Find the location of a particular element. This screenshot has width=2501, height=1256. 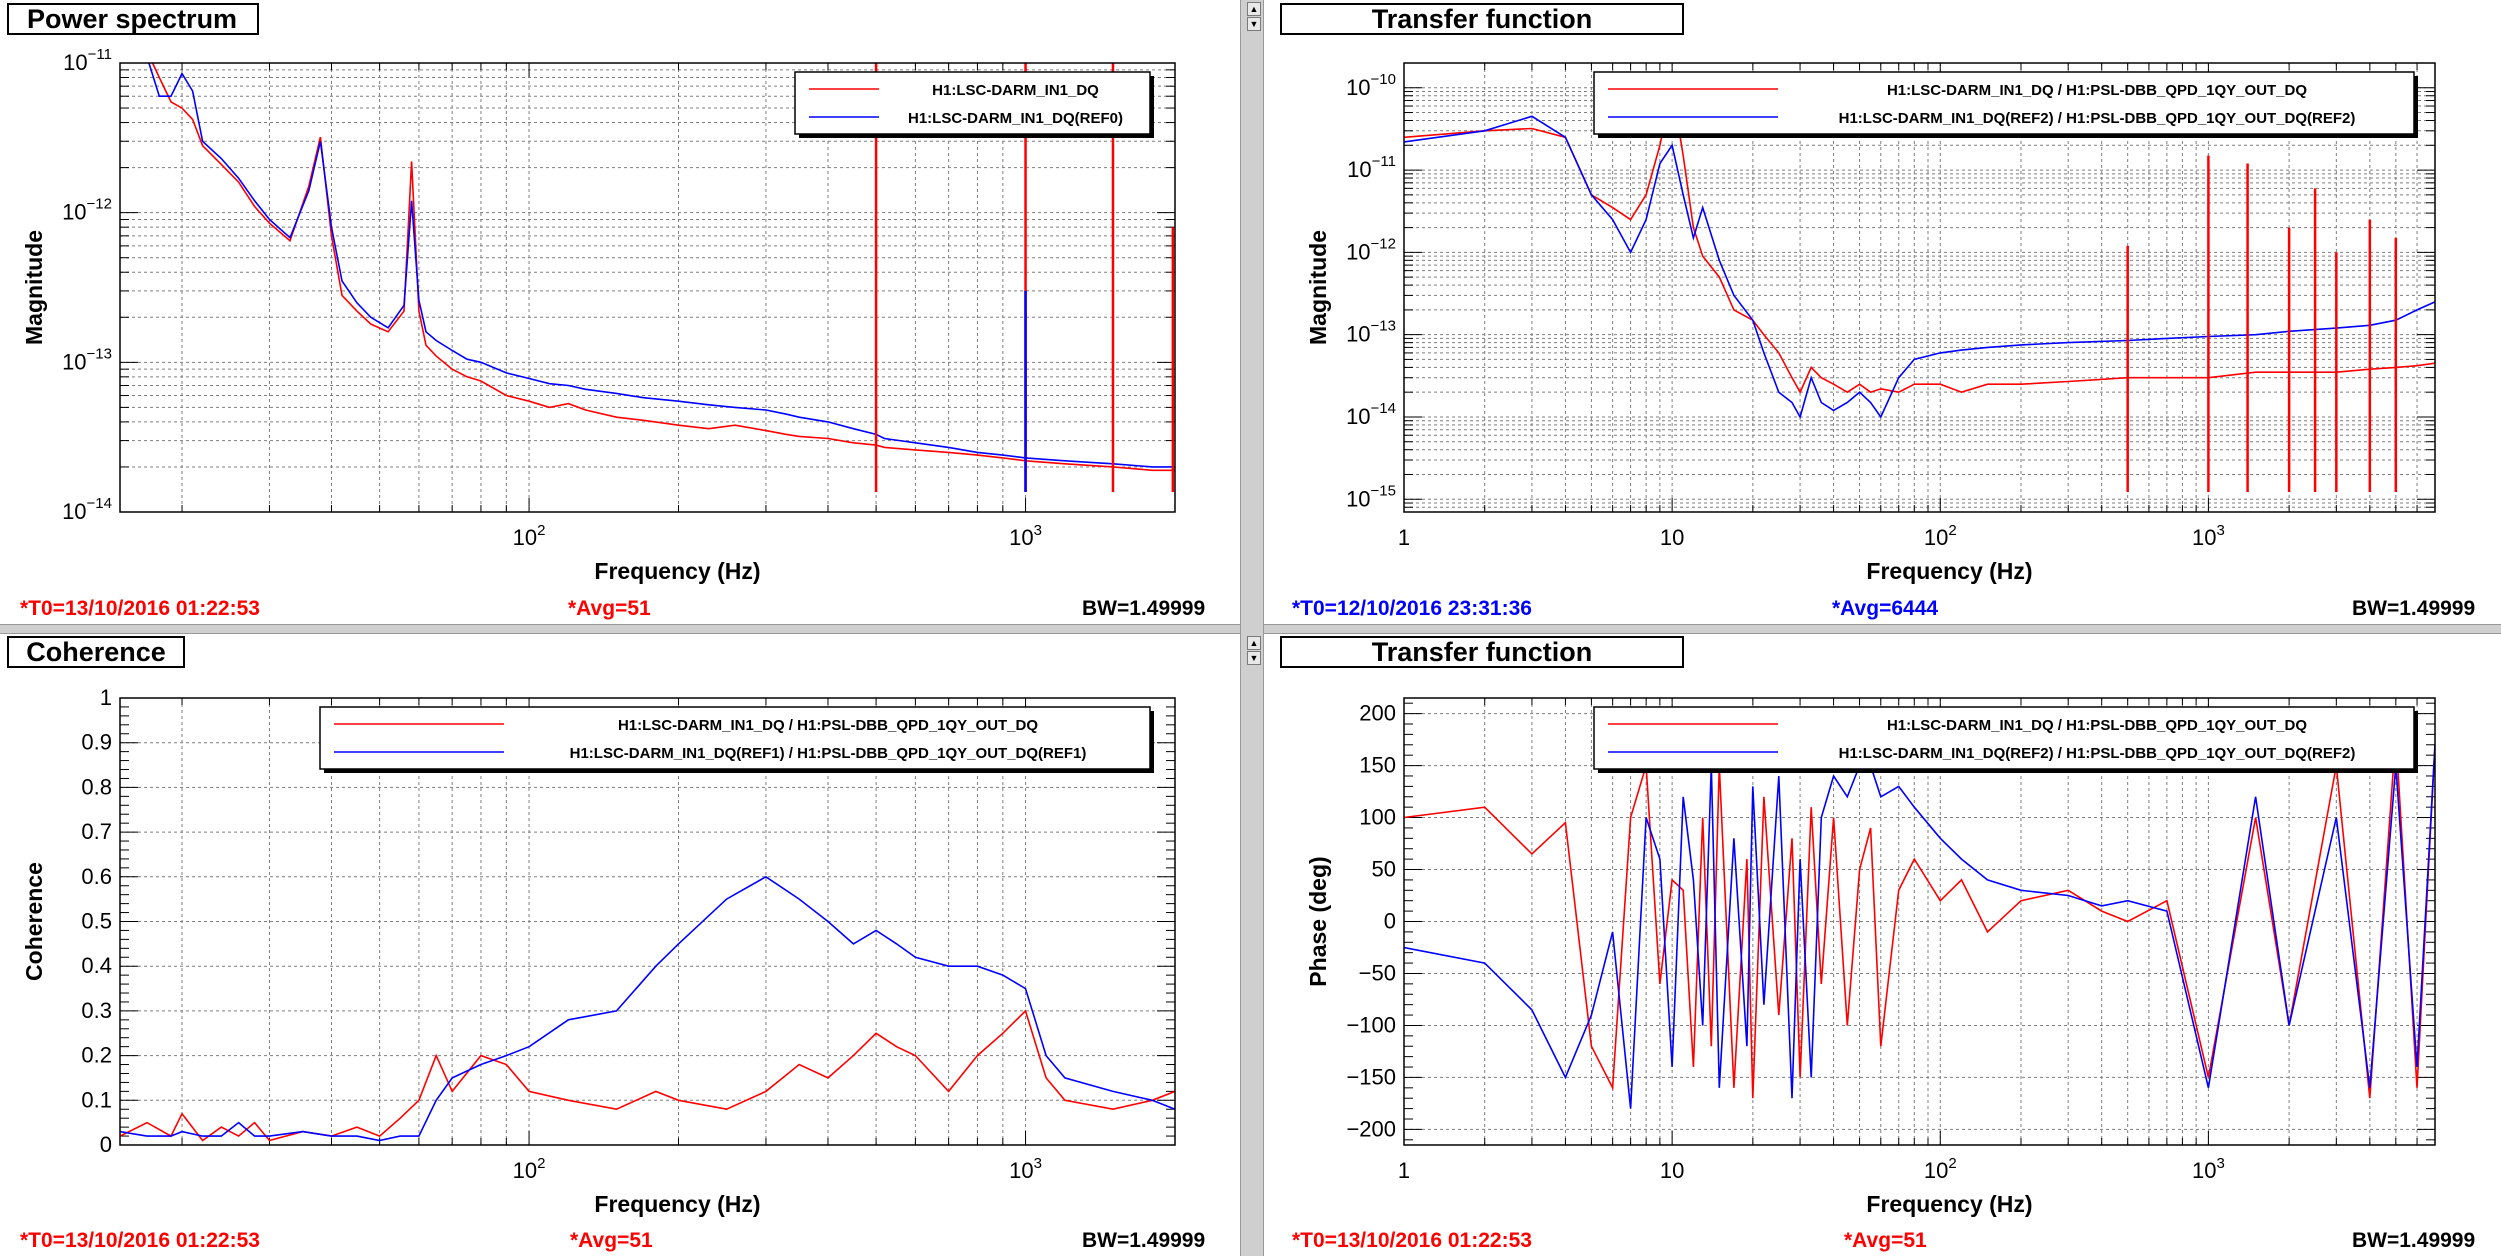

y-tick-label: 0.3 is located at coordinates (96, 1010).